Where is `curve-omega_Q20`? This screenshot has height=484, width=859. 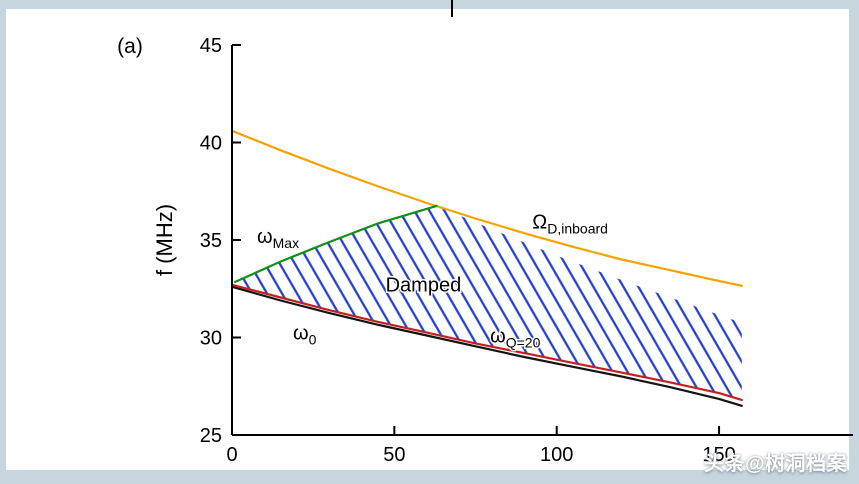 curve-omega_Q20 is located at coordinates (486, 342).